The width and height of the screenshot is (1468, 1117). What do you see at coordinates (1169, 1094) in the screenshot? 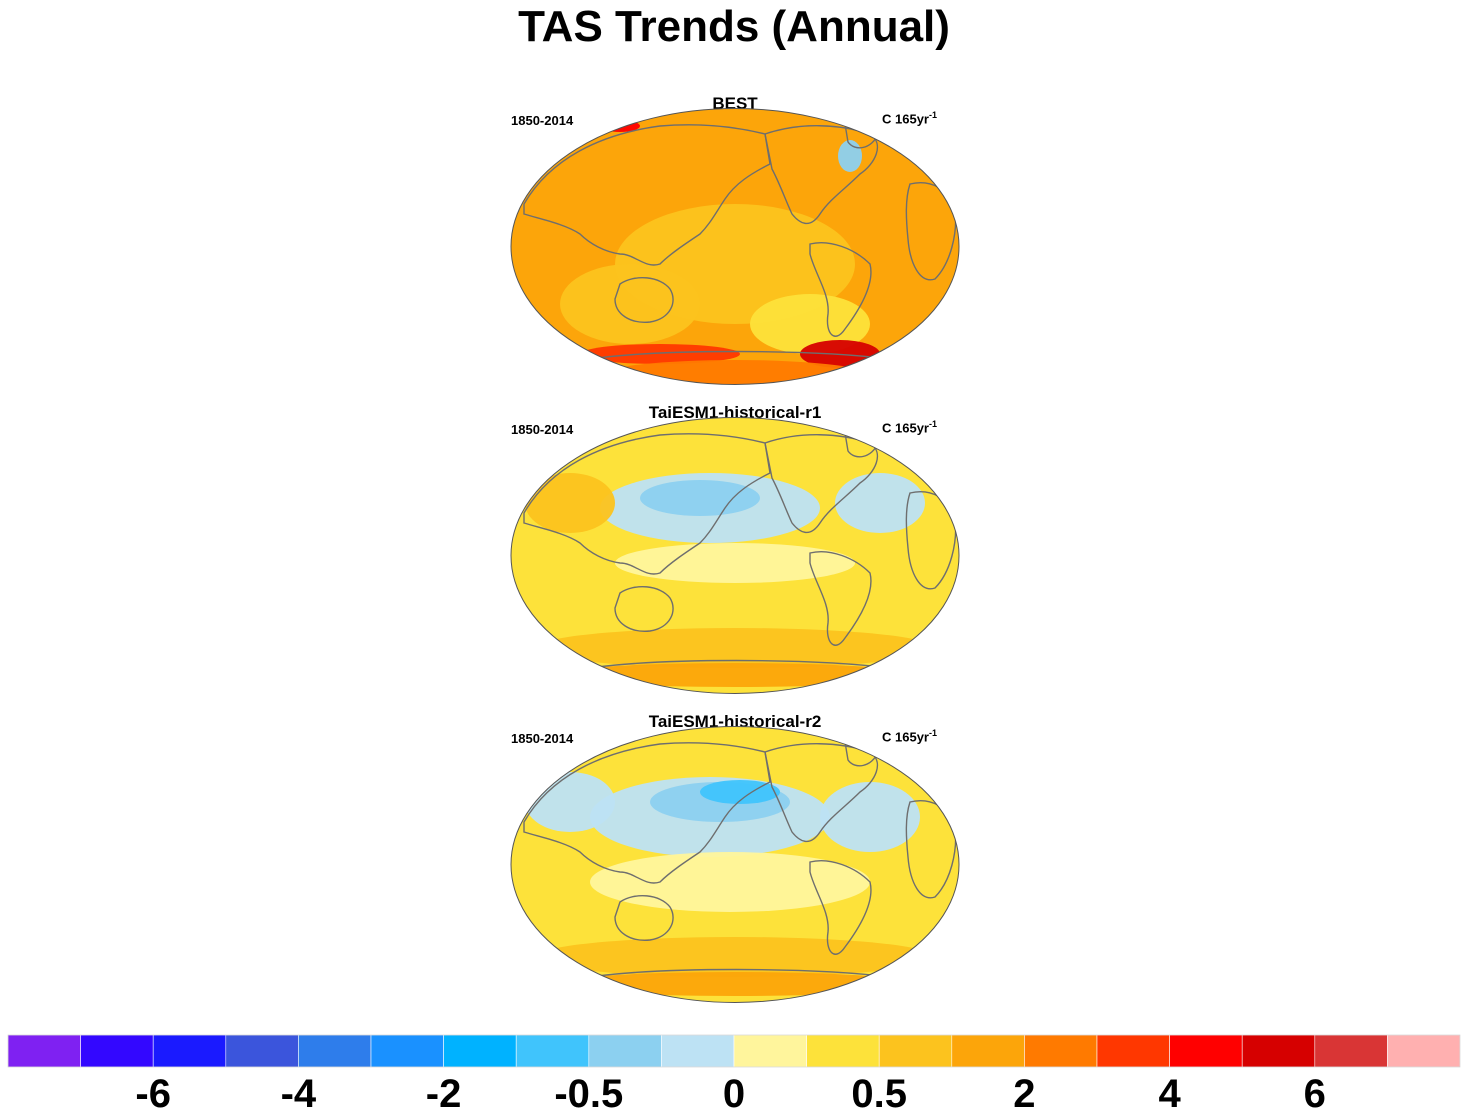
I see `colorbar-tick-label: 4` at bounding box center [1169, 1094].